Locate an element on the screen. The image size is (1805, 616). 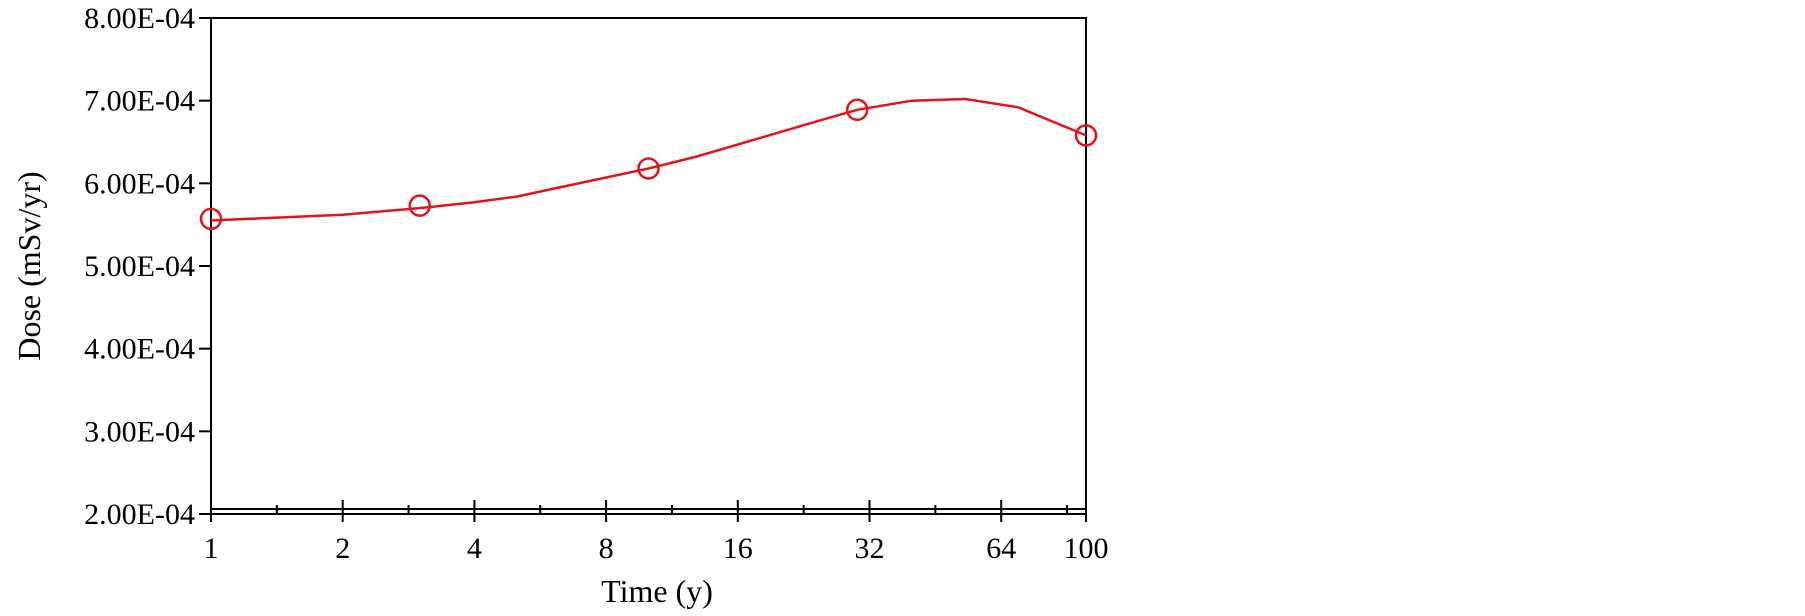
y-tick-label: 4.00E-04 is located at coordinates (139, 349).